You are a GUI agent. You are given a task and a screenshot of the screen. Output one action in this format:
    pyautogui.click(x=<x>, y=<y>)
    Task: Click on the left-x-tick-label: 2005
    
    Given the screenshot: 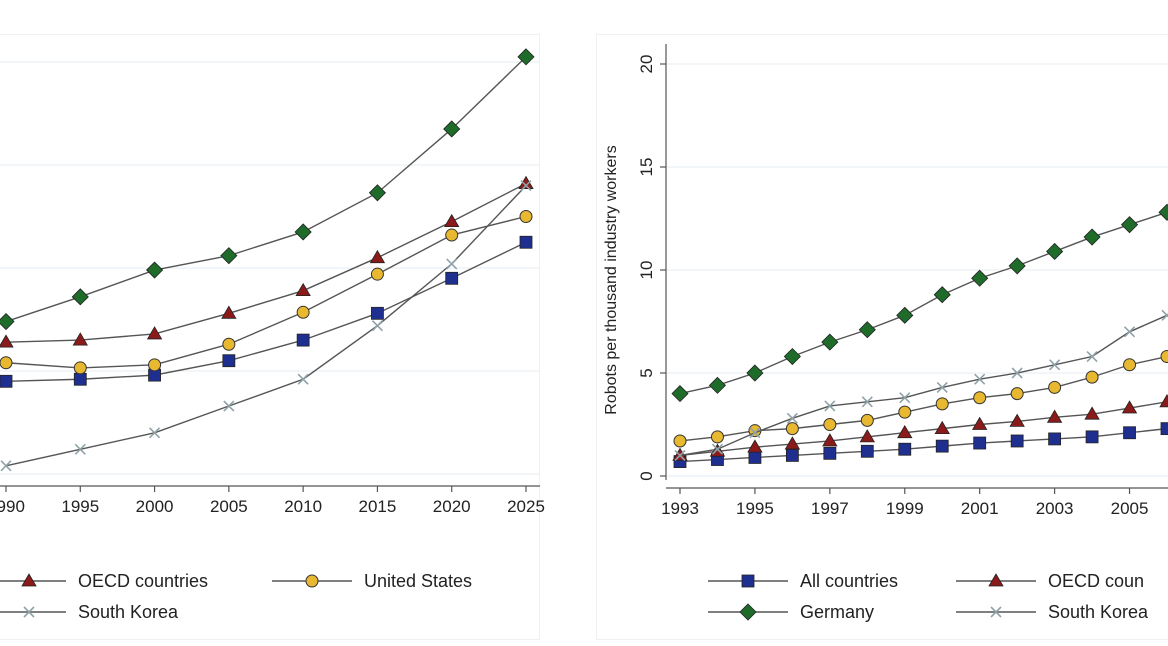 What is the action you would take?
    pyautogui.click(x=229, y=506)
    